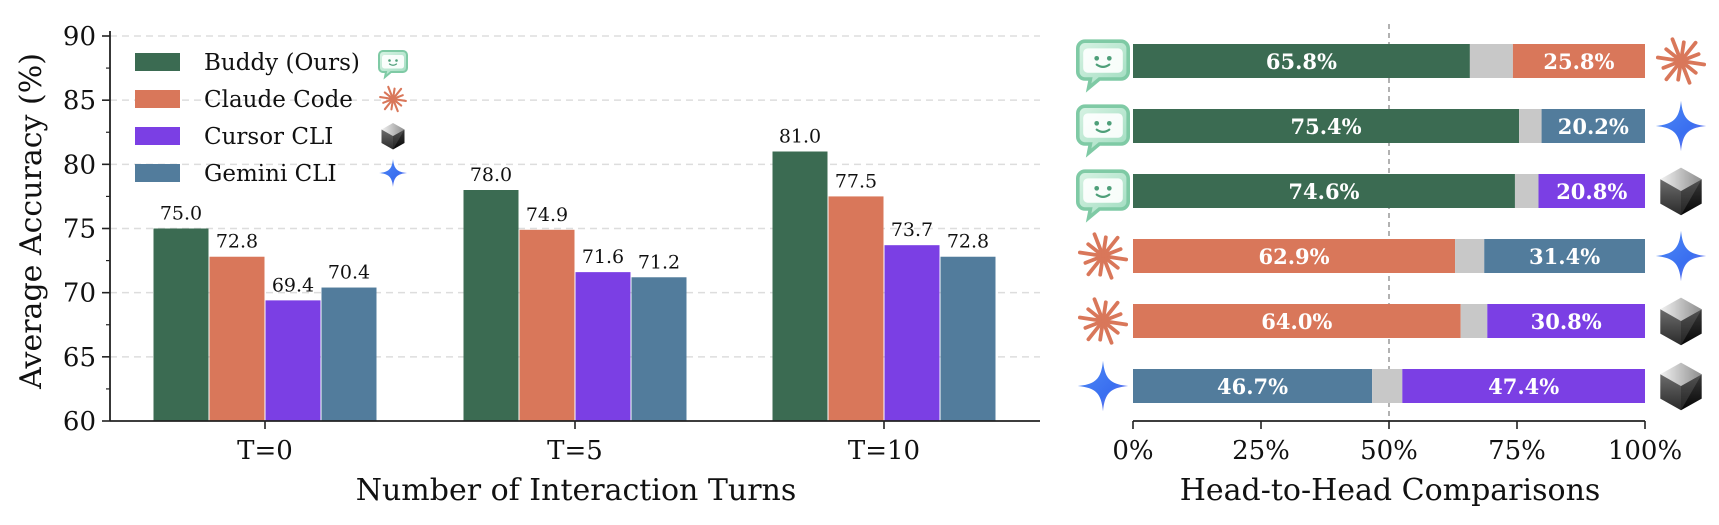 The image size is (1719, 525). I want to click on bar-left-label: 65.8%, so click(1301, 61).